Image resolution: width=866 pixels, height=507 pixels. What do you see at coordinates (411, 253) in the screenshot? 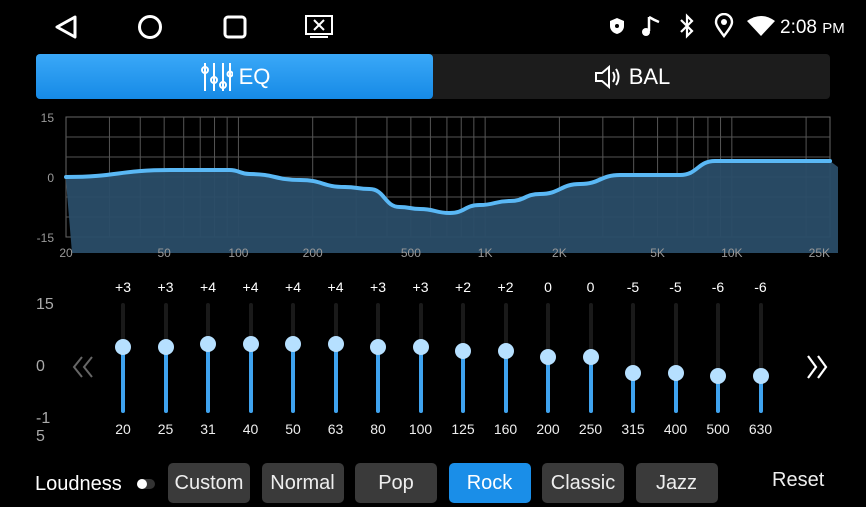
I see `x-tick-label: 500` at bounding box center [411, 253].